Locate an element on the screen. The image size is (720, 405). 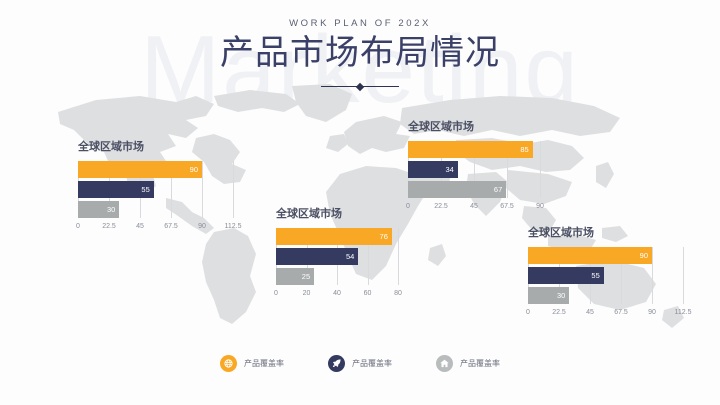
plot-area: 85 34 67 is located at coordinates (474, 169).